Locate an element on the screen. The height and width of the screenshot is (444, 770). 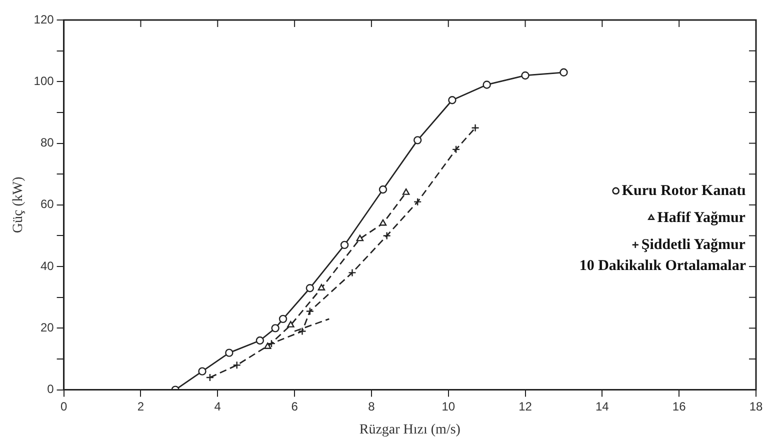
x-tick-label: 0 is located at coordinates (64, 406).